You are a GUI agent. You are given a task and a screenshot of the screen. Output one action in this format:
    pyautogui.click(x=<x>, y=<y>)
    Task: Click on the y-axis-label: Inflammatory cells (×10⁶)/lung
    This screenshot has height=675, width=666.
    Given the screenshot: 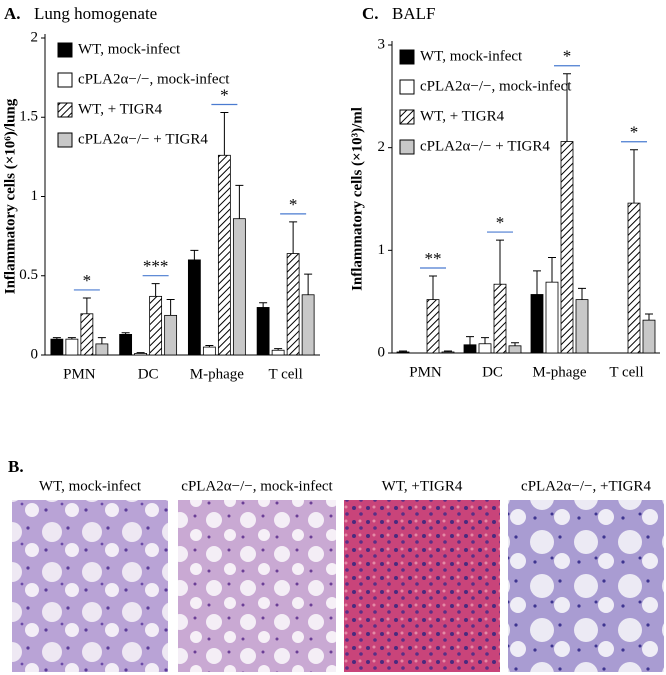 What is the action you would take?
    pyautogui.click(x=10, y=196)
    